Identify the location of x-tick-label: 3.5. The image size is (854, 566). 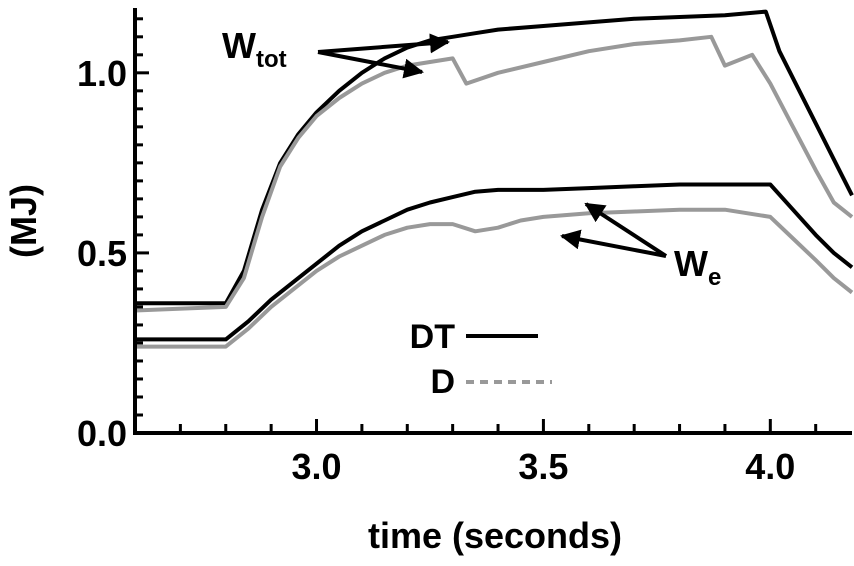
(543, 466).